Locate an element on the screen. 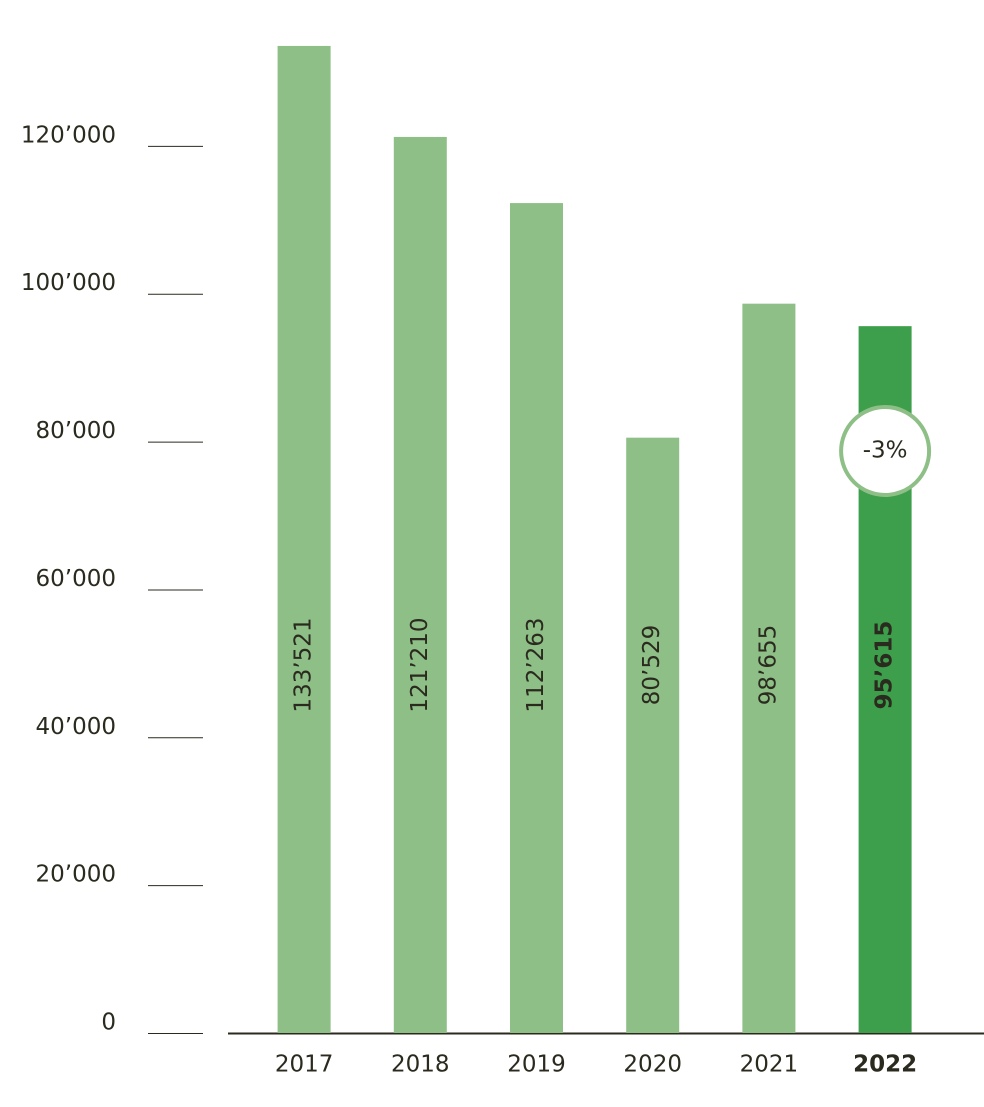 The image size is (984, 1107). x-tick-label: 2019 is located at coordinates (536, 1065).